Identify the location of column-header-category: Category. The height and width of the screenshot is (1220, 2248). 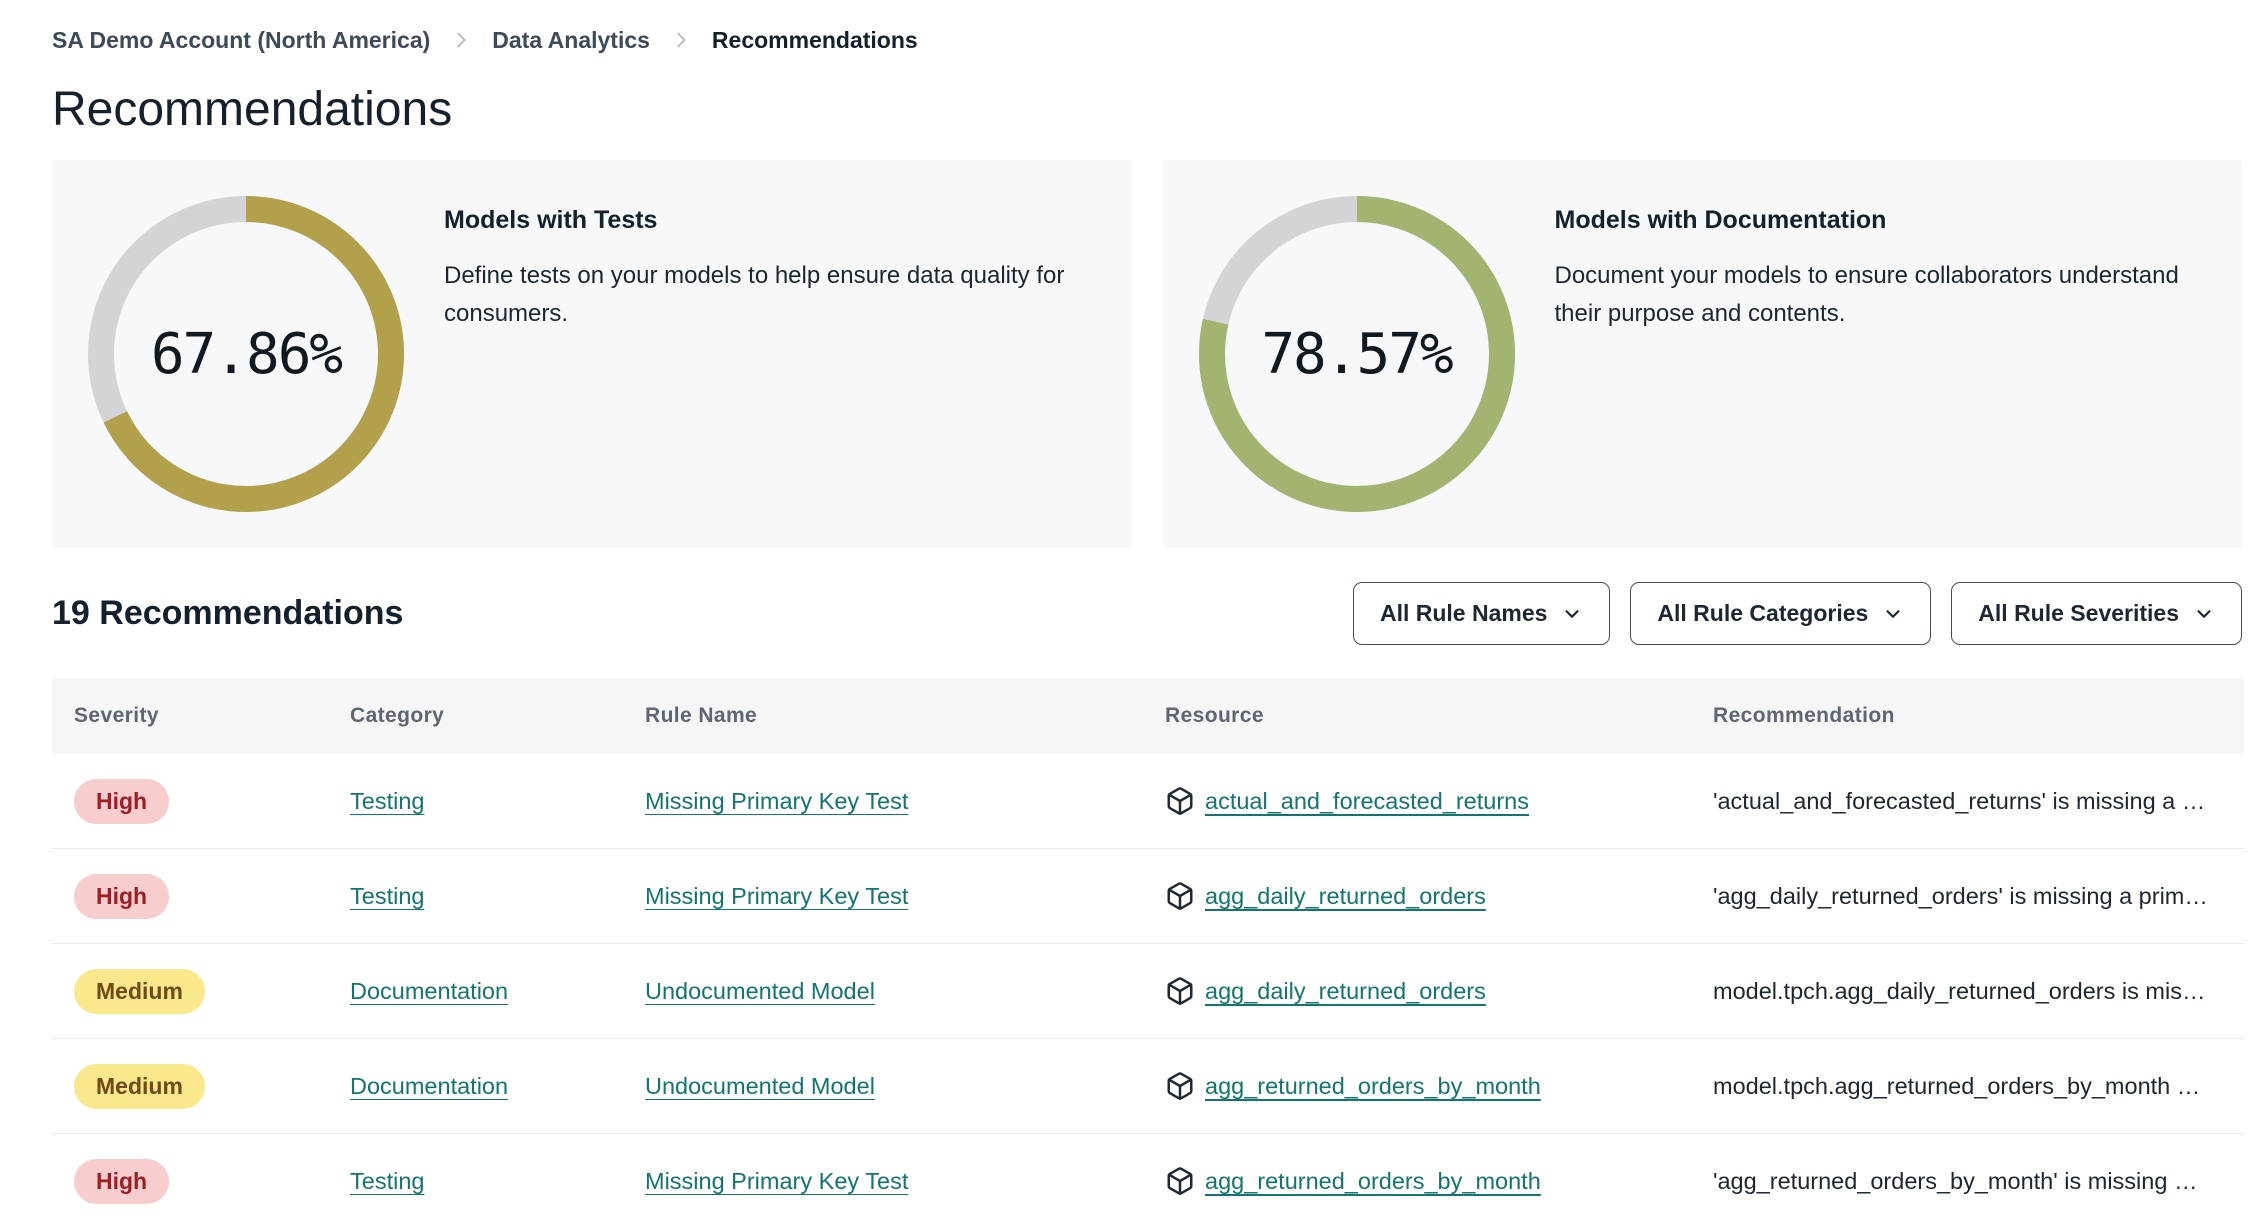
(397, 715).